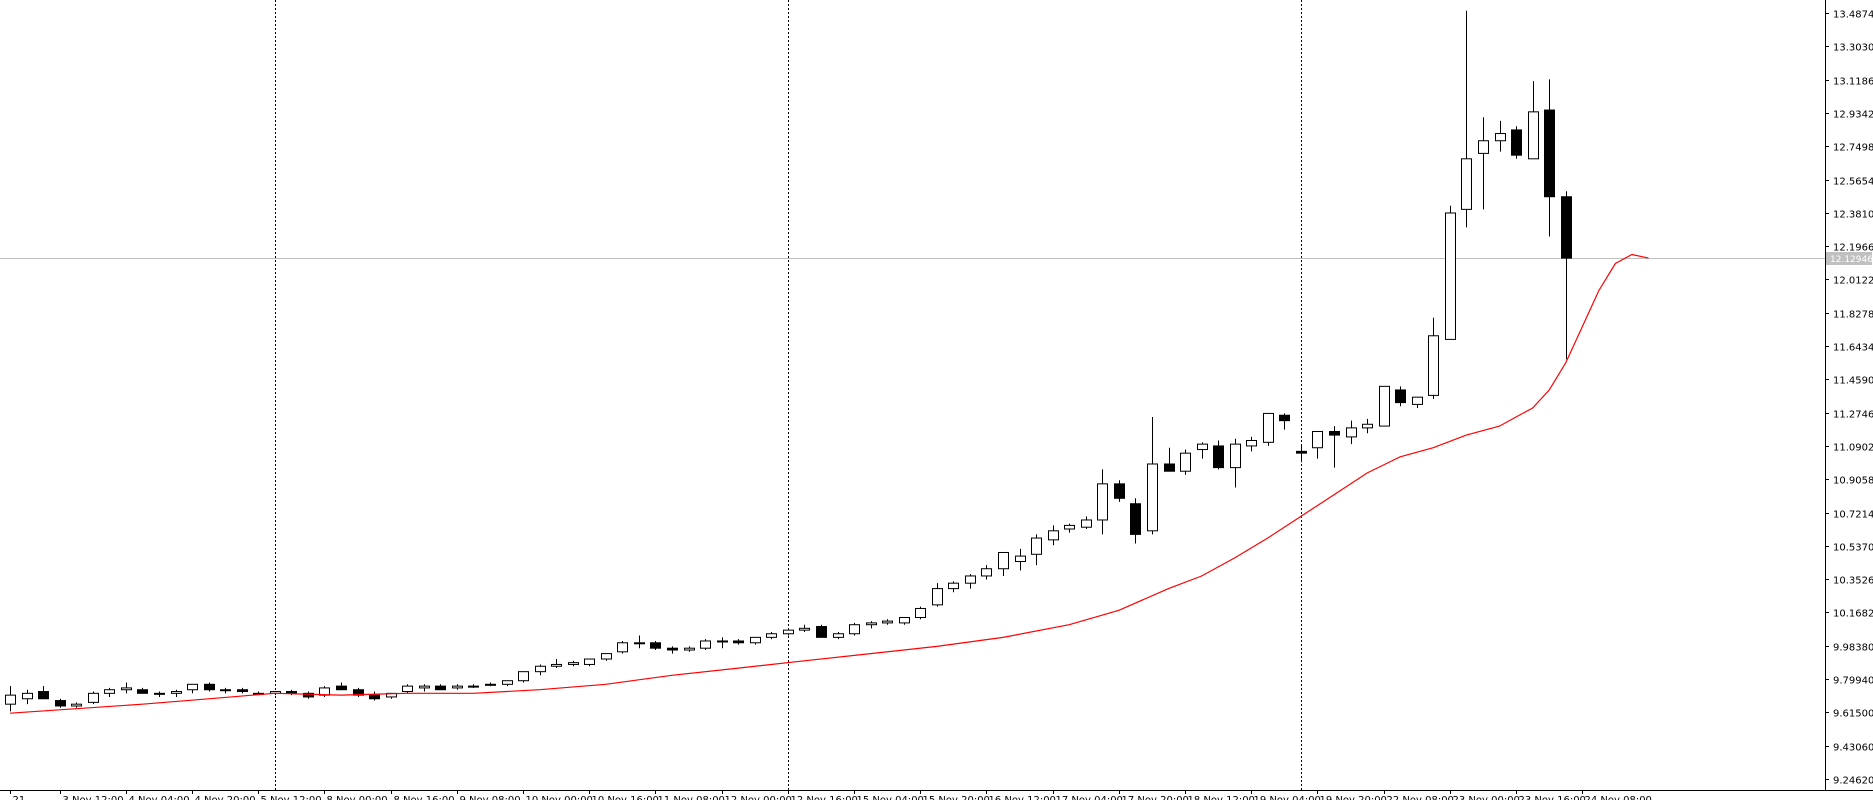 The height and width of the screenshot is (800, 1873). Describe the element at coordinates (159, 797) in the screenshot. I see `time-tick-label: 4 Nov 04:00` at that location.